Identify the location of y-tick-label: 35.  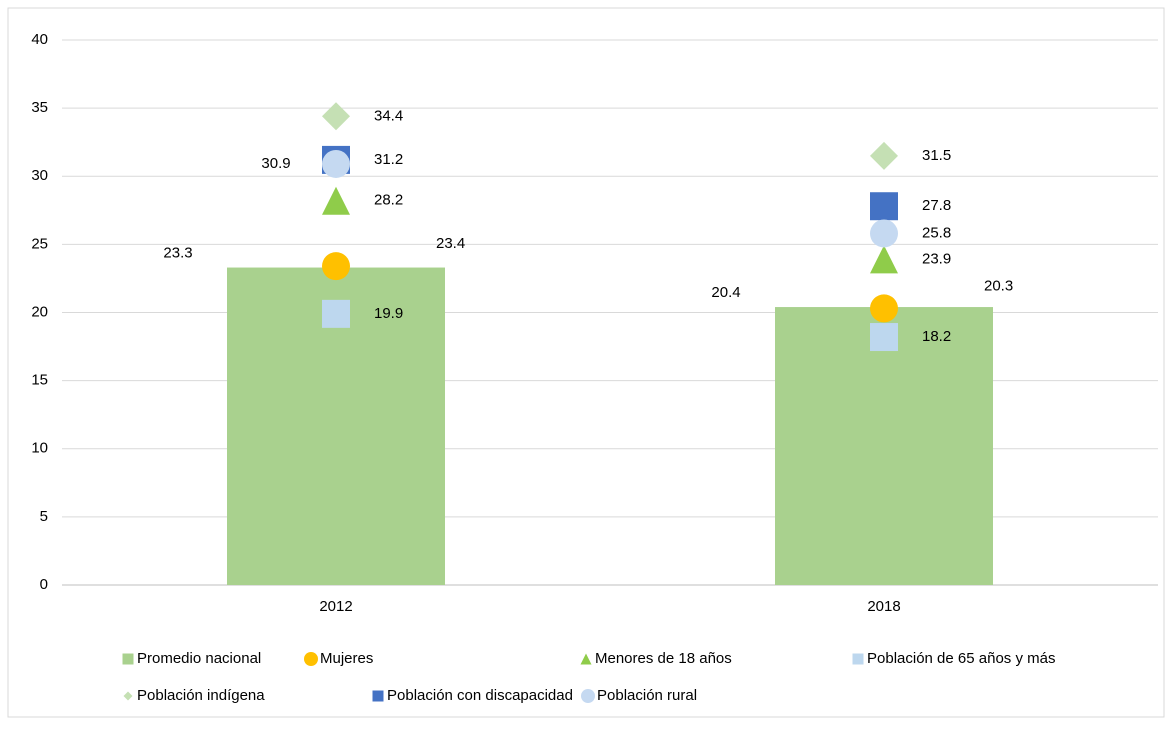
(39, 107).